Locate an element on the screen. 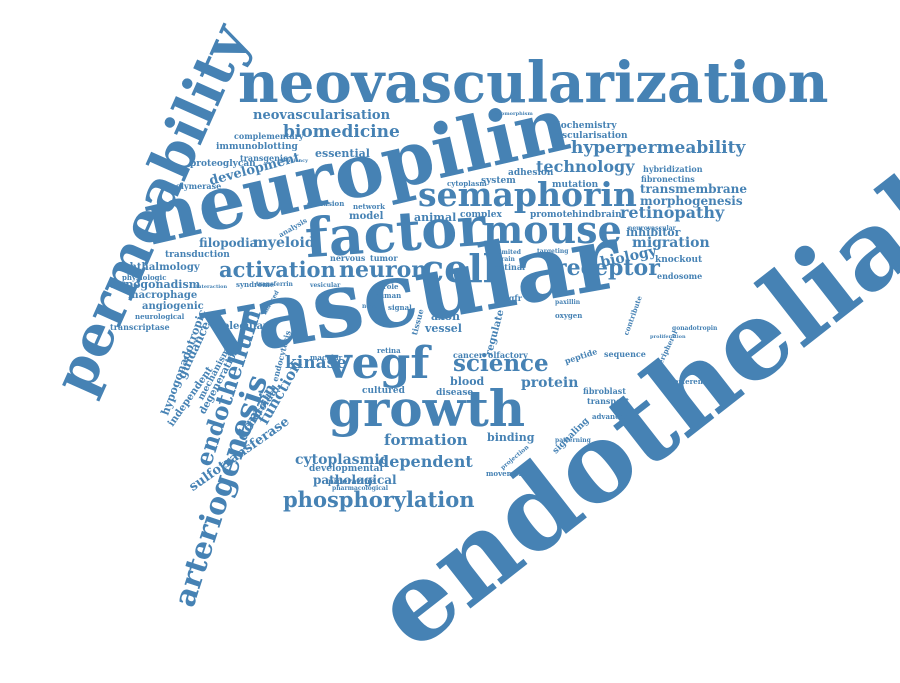  word: inhibitor is located at coordinates (653, 232).